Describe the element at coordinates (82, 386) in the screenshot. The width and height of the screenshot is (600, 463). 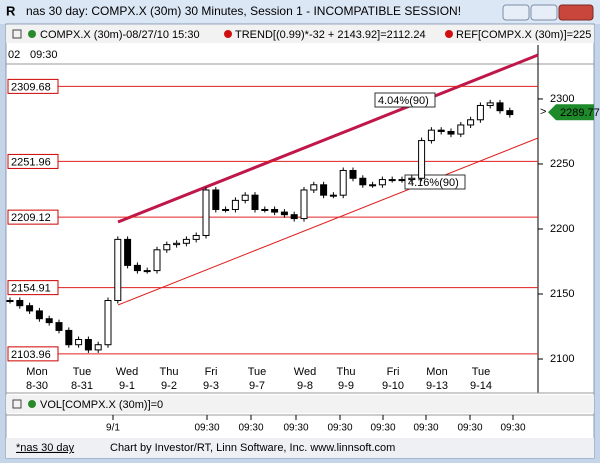
I see `x-date-label: 8-31` at that location.